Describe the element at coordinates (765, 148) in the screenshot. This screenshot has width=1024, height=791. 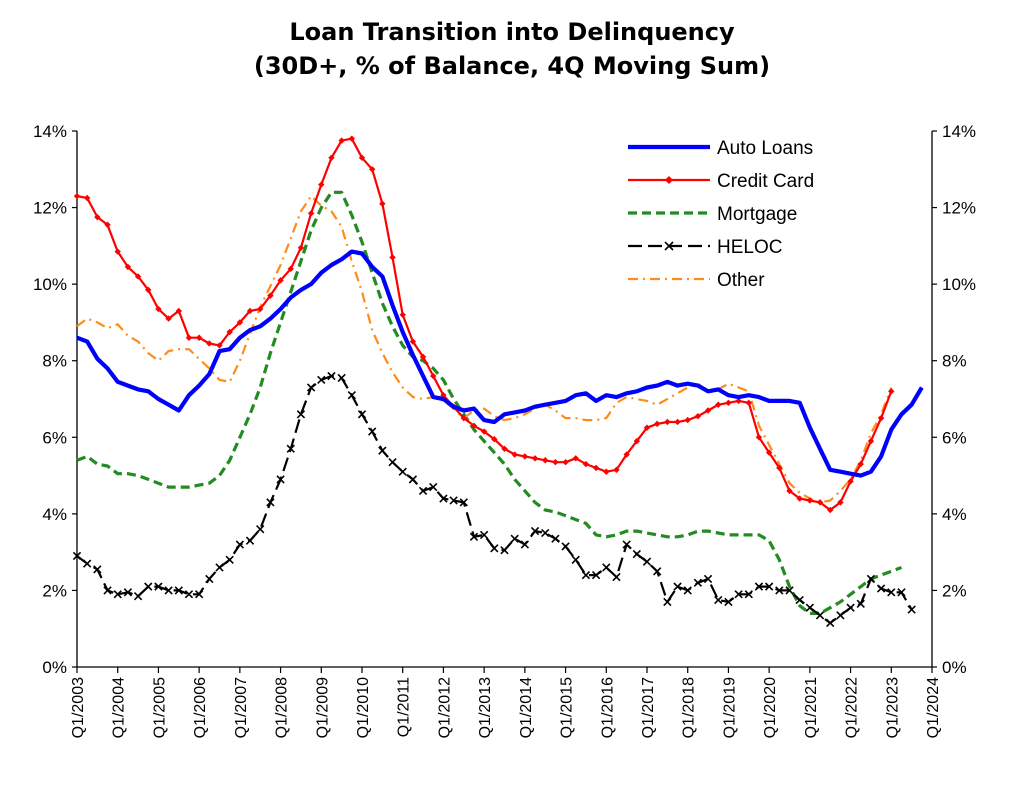
I see `legend-label: Auto Loans` at that location.